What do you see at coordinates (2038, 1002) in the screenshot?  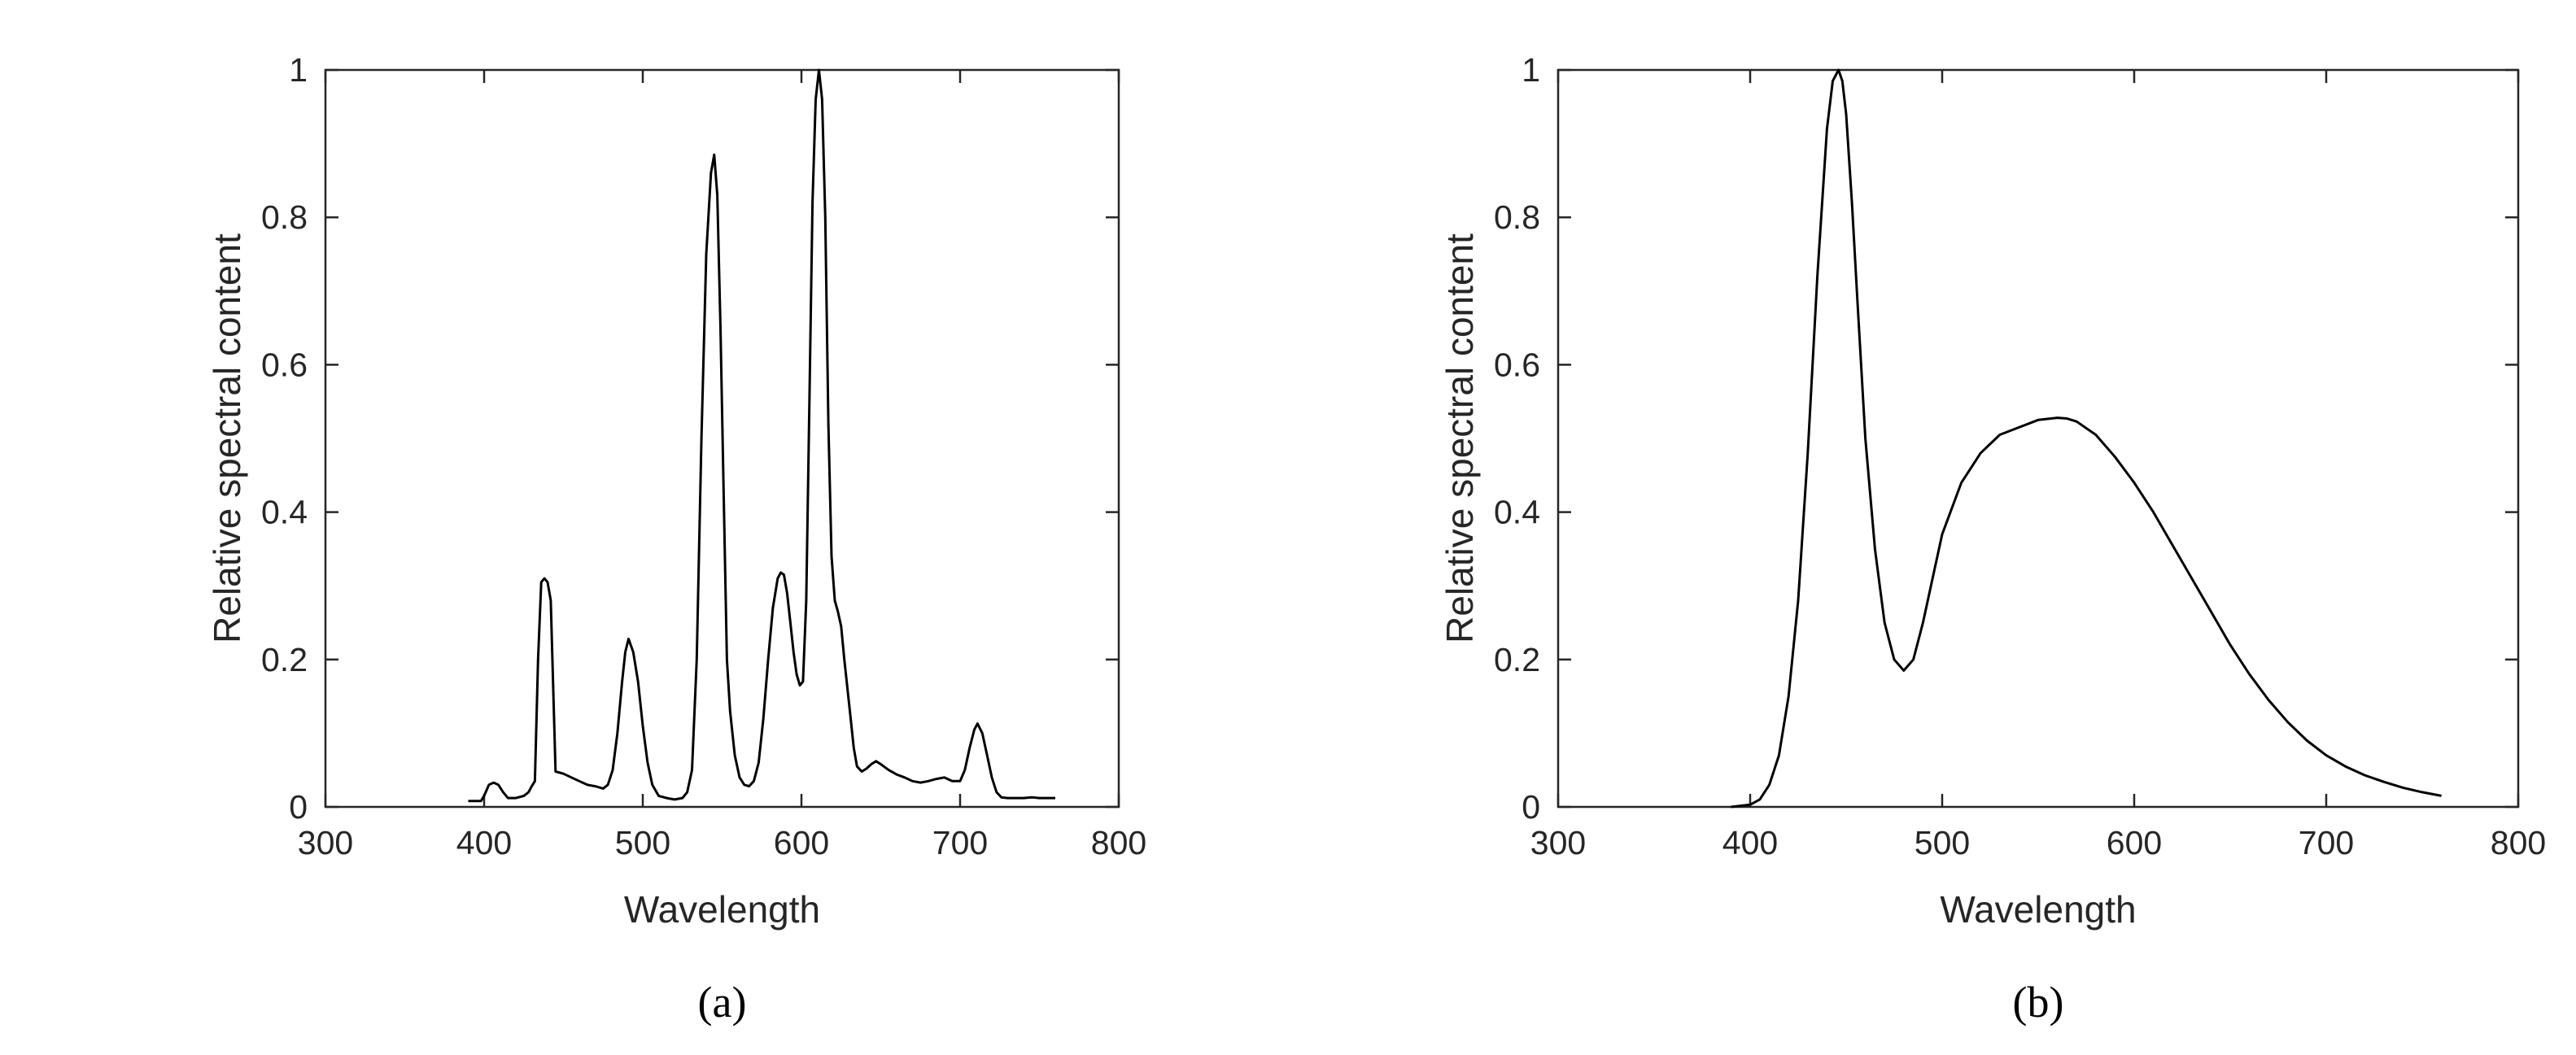 I see `panel-label: (b)` at bounding box center [2038, 1002].